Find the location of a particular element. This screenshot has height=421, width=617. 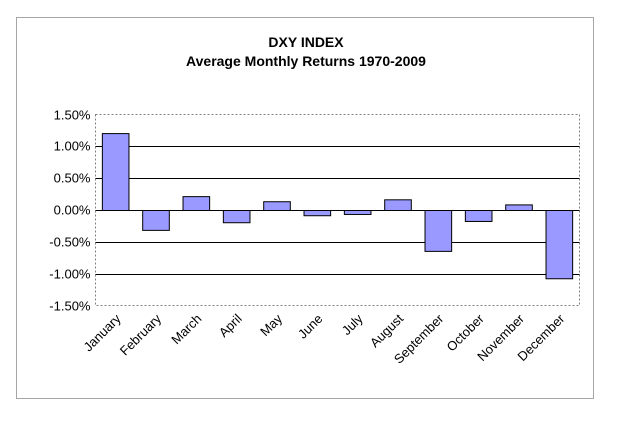

y-tick-label: -1.50% is located at coordinates (70, 306).